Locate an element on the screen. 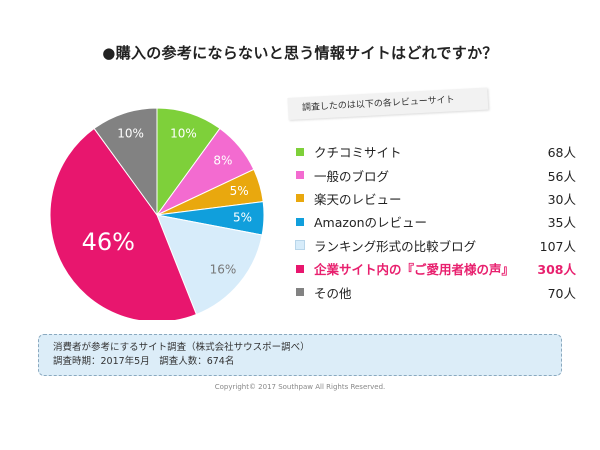 Image resolution: width=600 pixels, height=450 pixels. pie-label-3: 5% is located at coordinates (242, 218).